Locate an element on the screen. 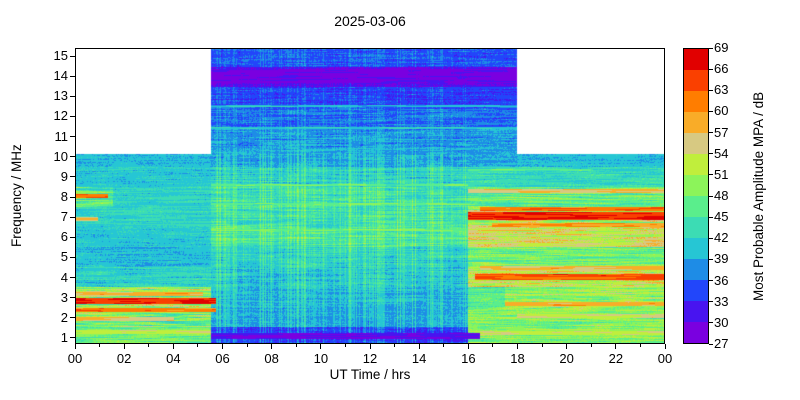 The image size is (800, 400). x-tick-label: 22 is located at coordinates (616, 358).